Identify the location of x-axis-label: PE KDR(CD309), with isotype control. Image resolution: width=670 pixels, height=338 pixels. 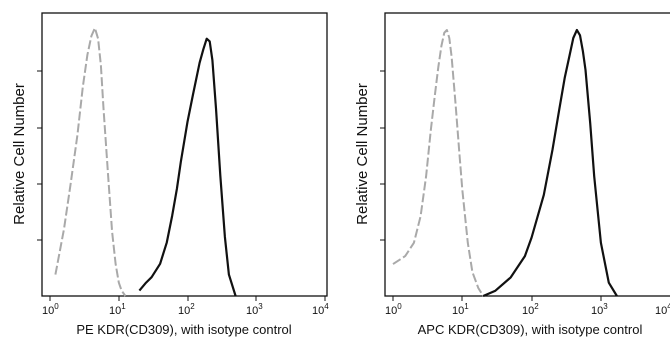
(183, 329).